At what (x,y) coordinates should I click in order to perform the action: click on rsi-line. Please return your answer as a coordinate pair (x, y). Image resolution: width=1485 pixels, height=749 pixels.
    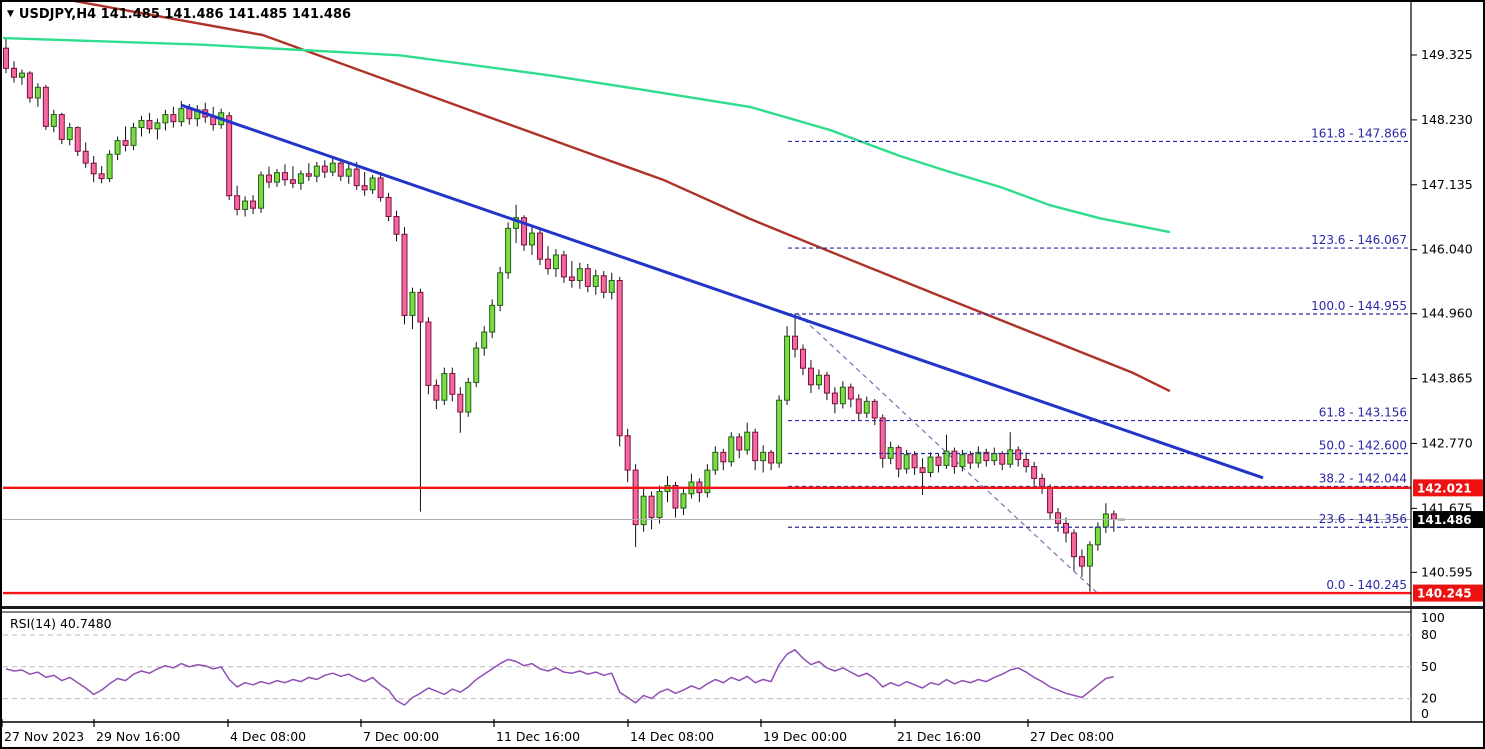
    Looking at the image, I should click on (559, 677).